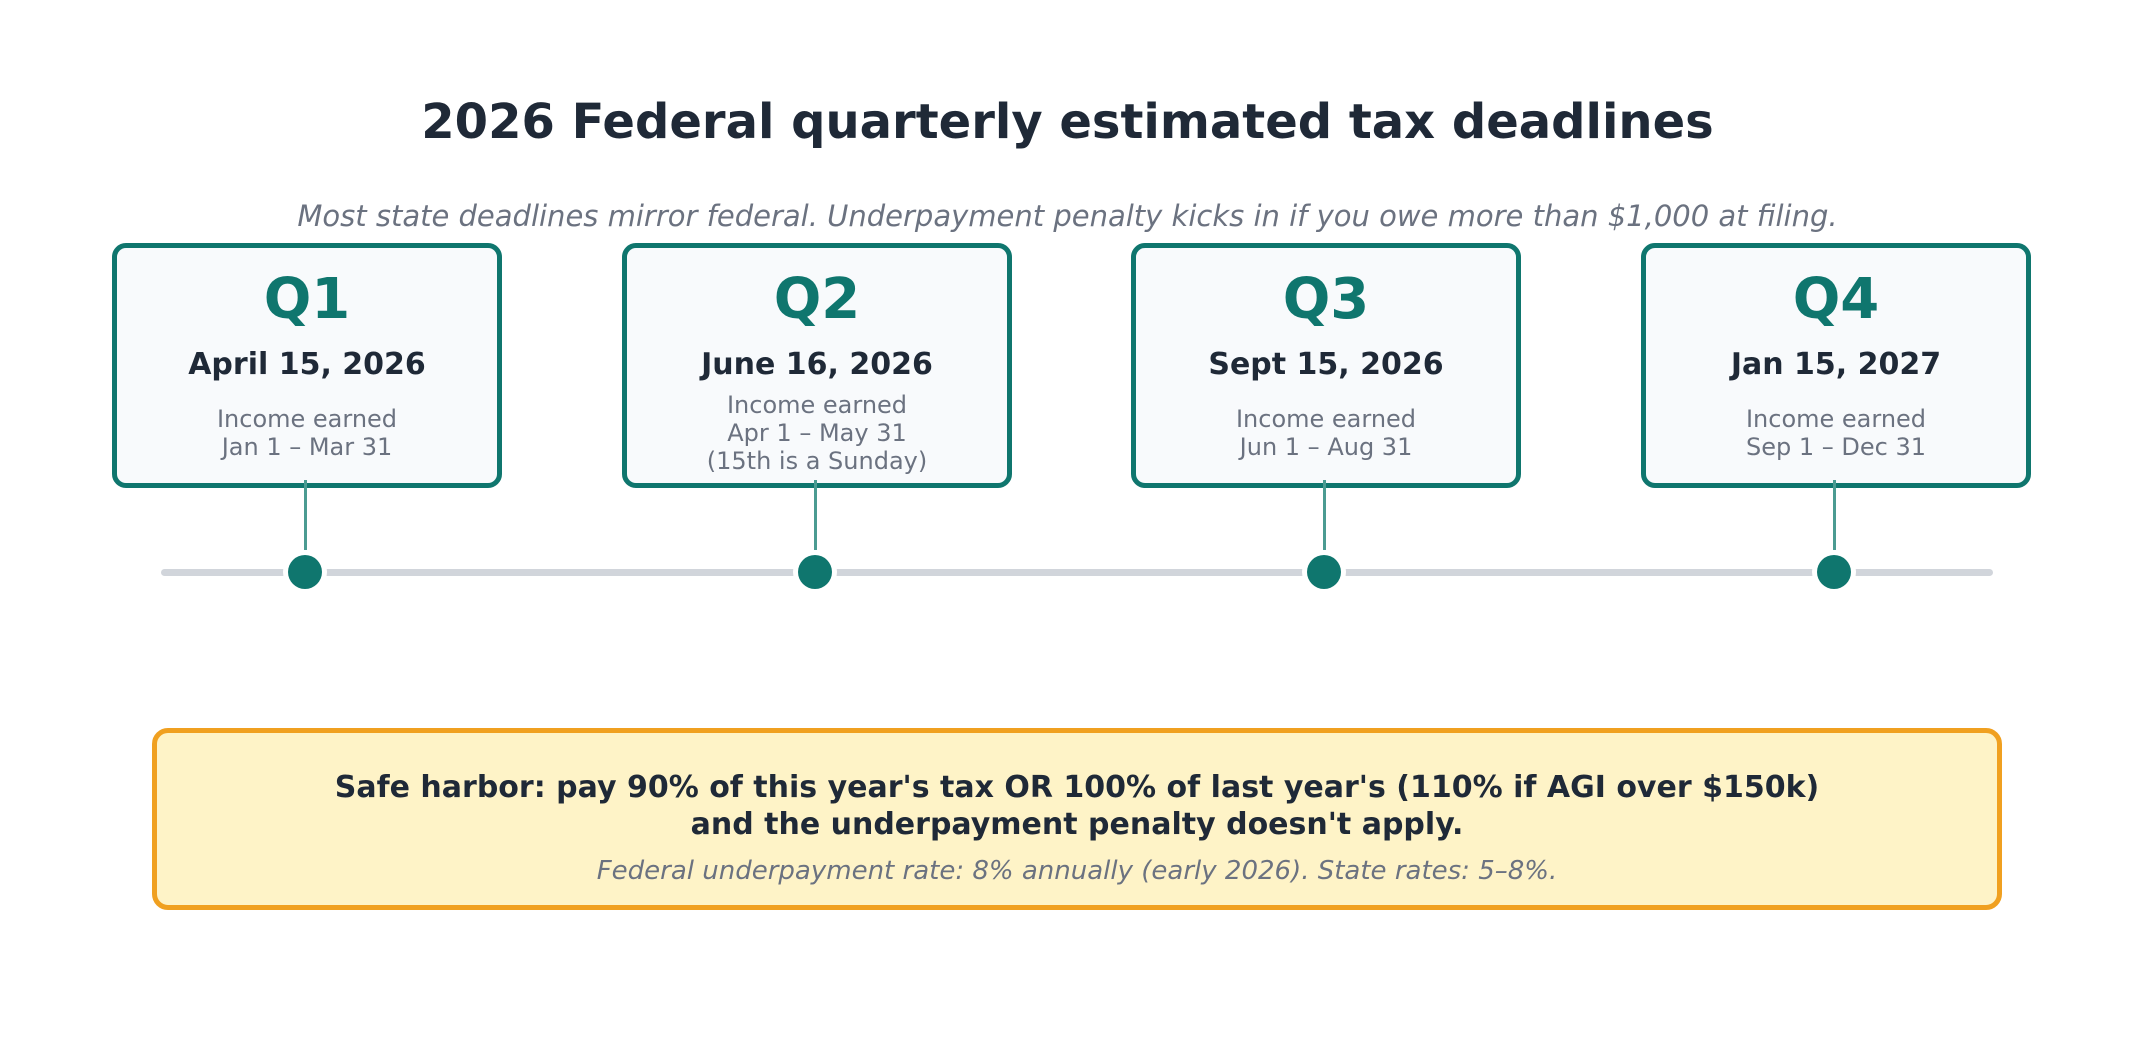 This screenshot has height=1044, width=2135. I want to click on timeline-marker-q1, so click(305, 572).